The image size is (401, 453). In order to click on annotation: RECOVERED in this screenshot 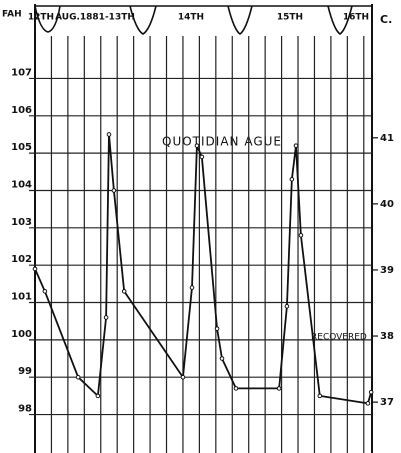, I will do `click(339, 338)`.